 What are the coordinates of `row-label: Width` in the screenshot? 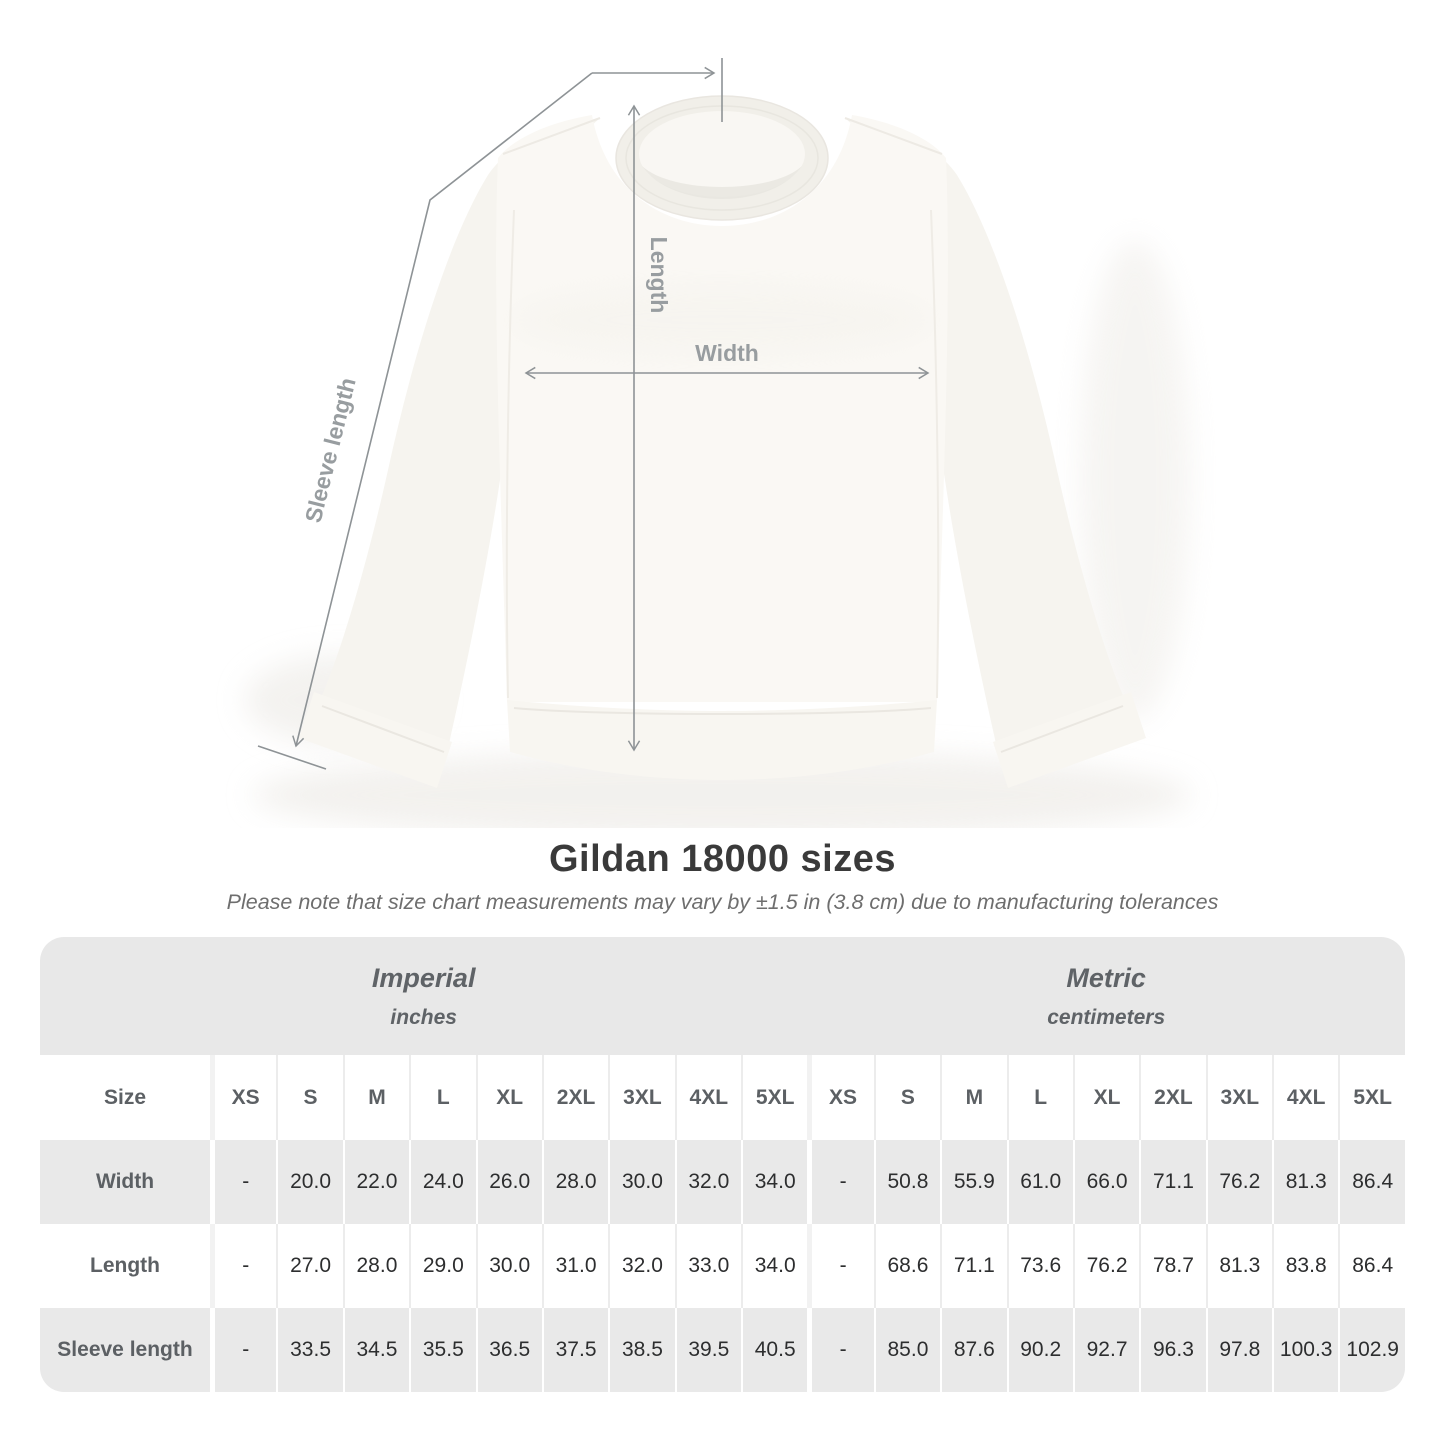 It's located at (125, 1182).